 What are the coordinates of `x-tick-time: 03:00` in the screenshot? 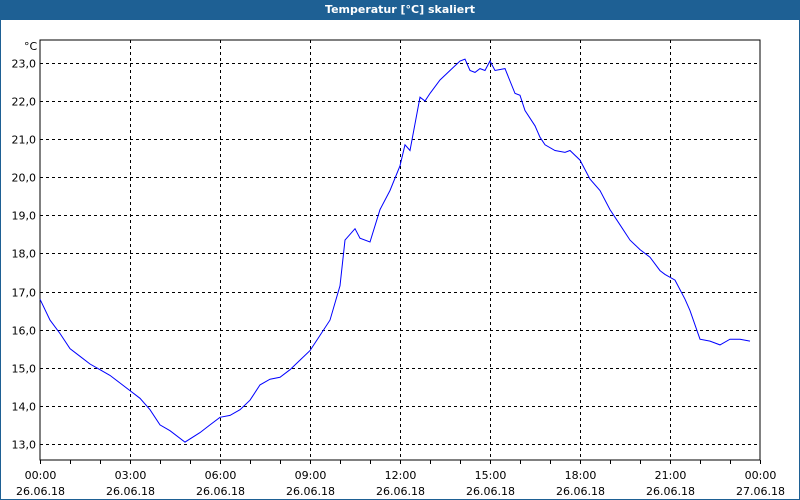 It's located at (131, 475).